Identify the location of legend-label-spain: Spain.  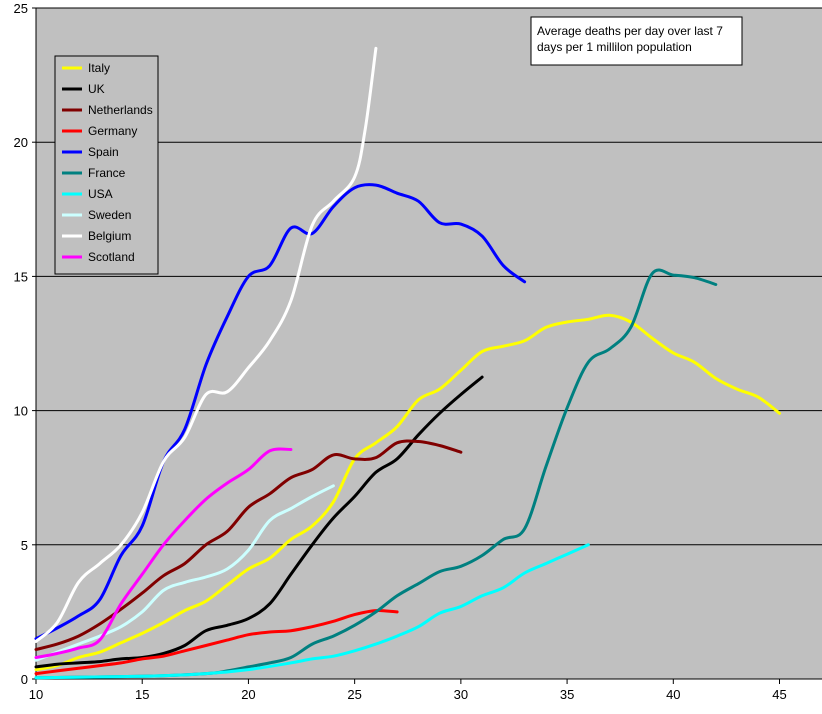
(103, 152).